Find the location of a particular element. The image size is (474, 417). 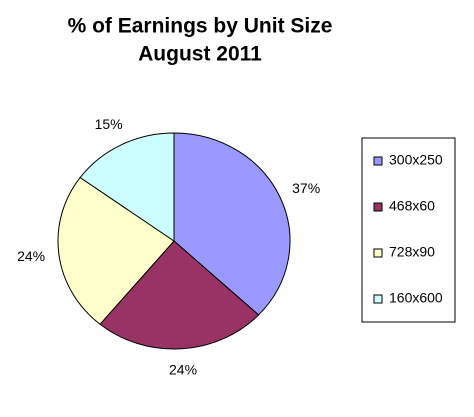

chart-title: % of Earnings by Unit Size is located at coordinates (200, 26).